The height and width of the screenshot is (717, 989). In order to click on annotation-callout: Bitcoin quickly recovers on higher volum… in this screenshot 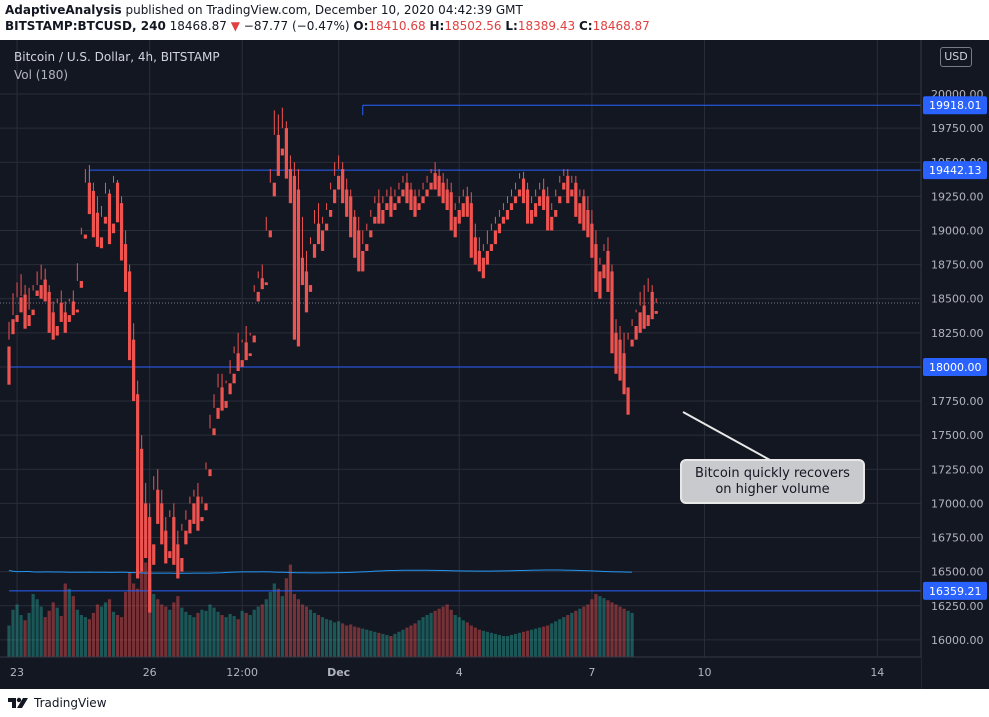, I will do `click(772, 481)`.